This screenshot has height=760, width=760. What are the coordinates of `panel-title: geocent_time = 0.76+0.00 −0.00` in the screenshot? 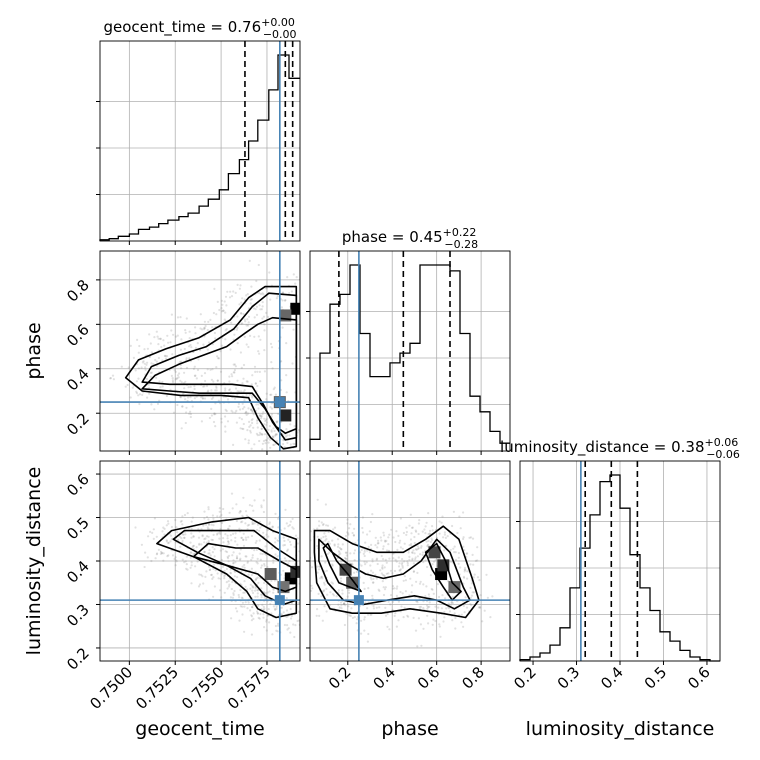 It's located at (199, 28).